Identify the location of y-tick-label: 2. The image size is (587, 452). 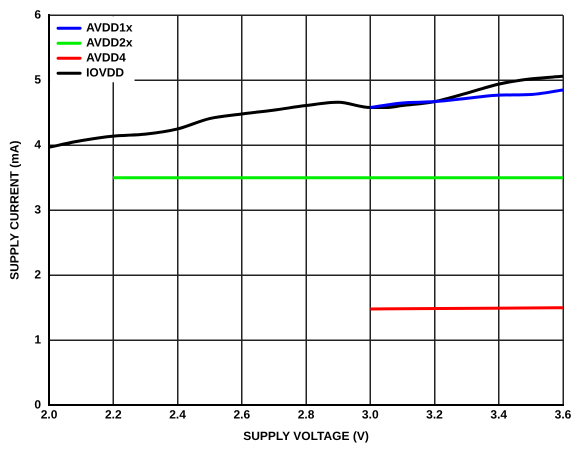
(38, 275).